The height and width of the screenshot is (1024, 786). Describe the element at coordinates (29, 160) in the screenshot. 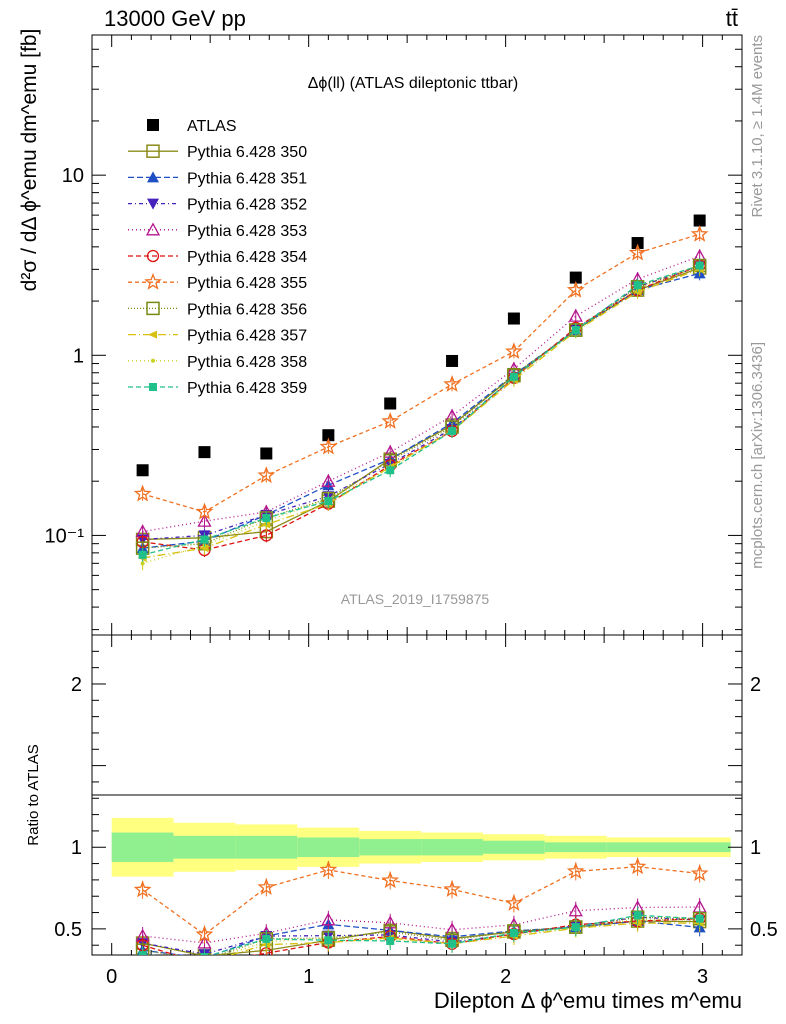

I see `main-y-axis-label: d²σ / dΔ ϕ^emu dm^emu [fb]` at that location.